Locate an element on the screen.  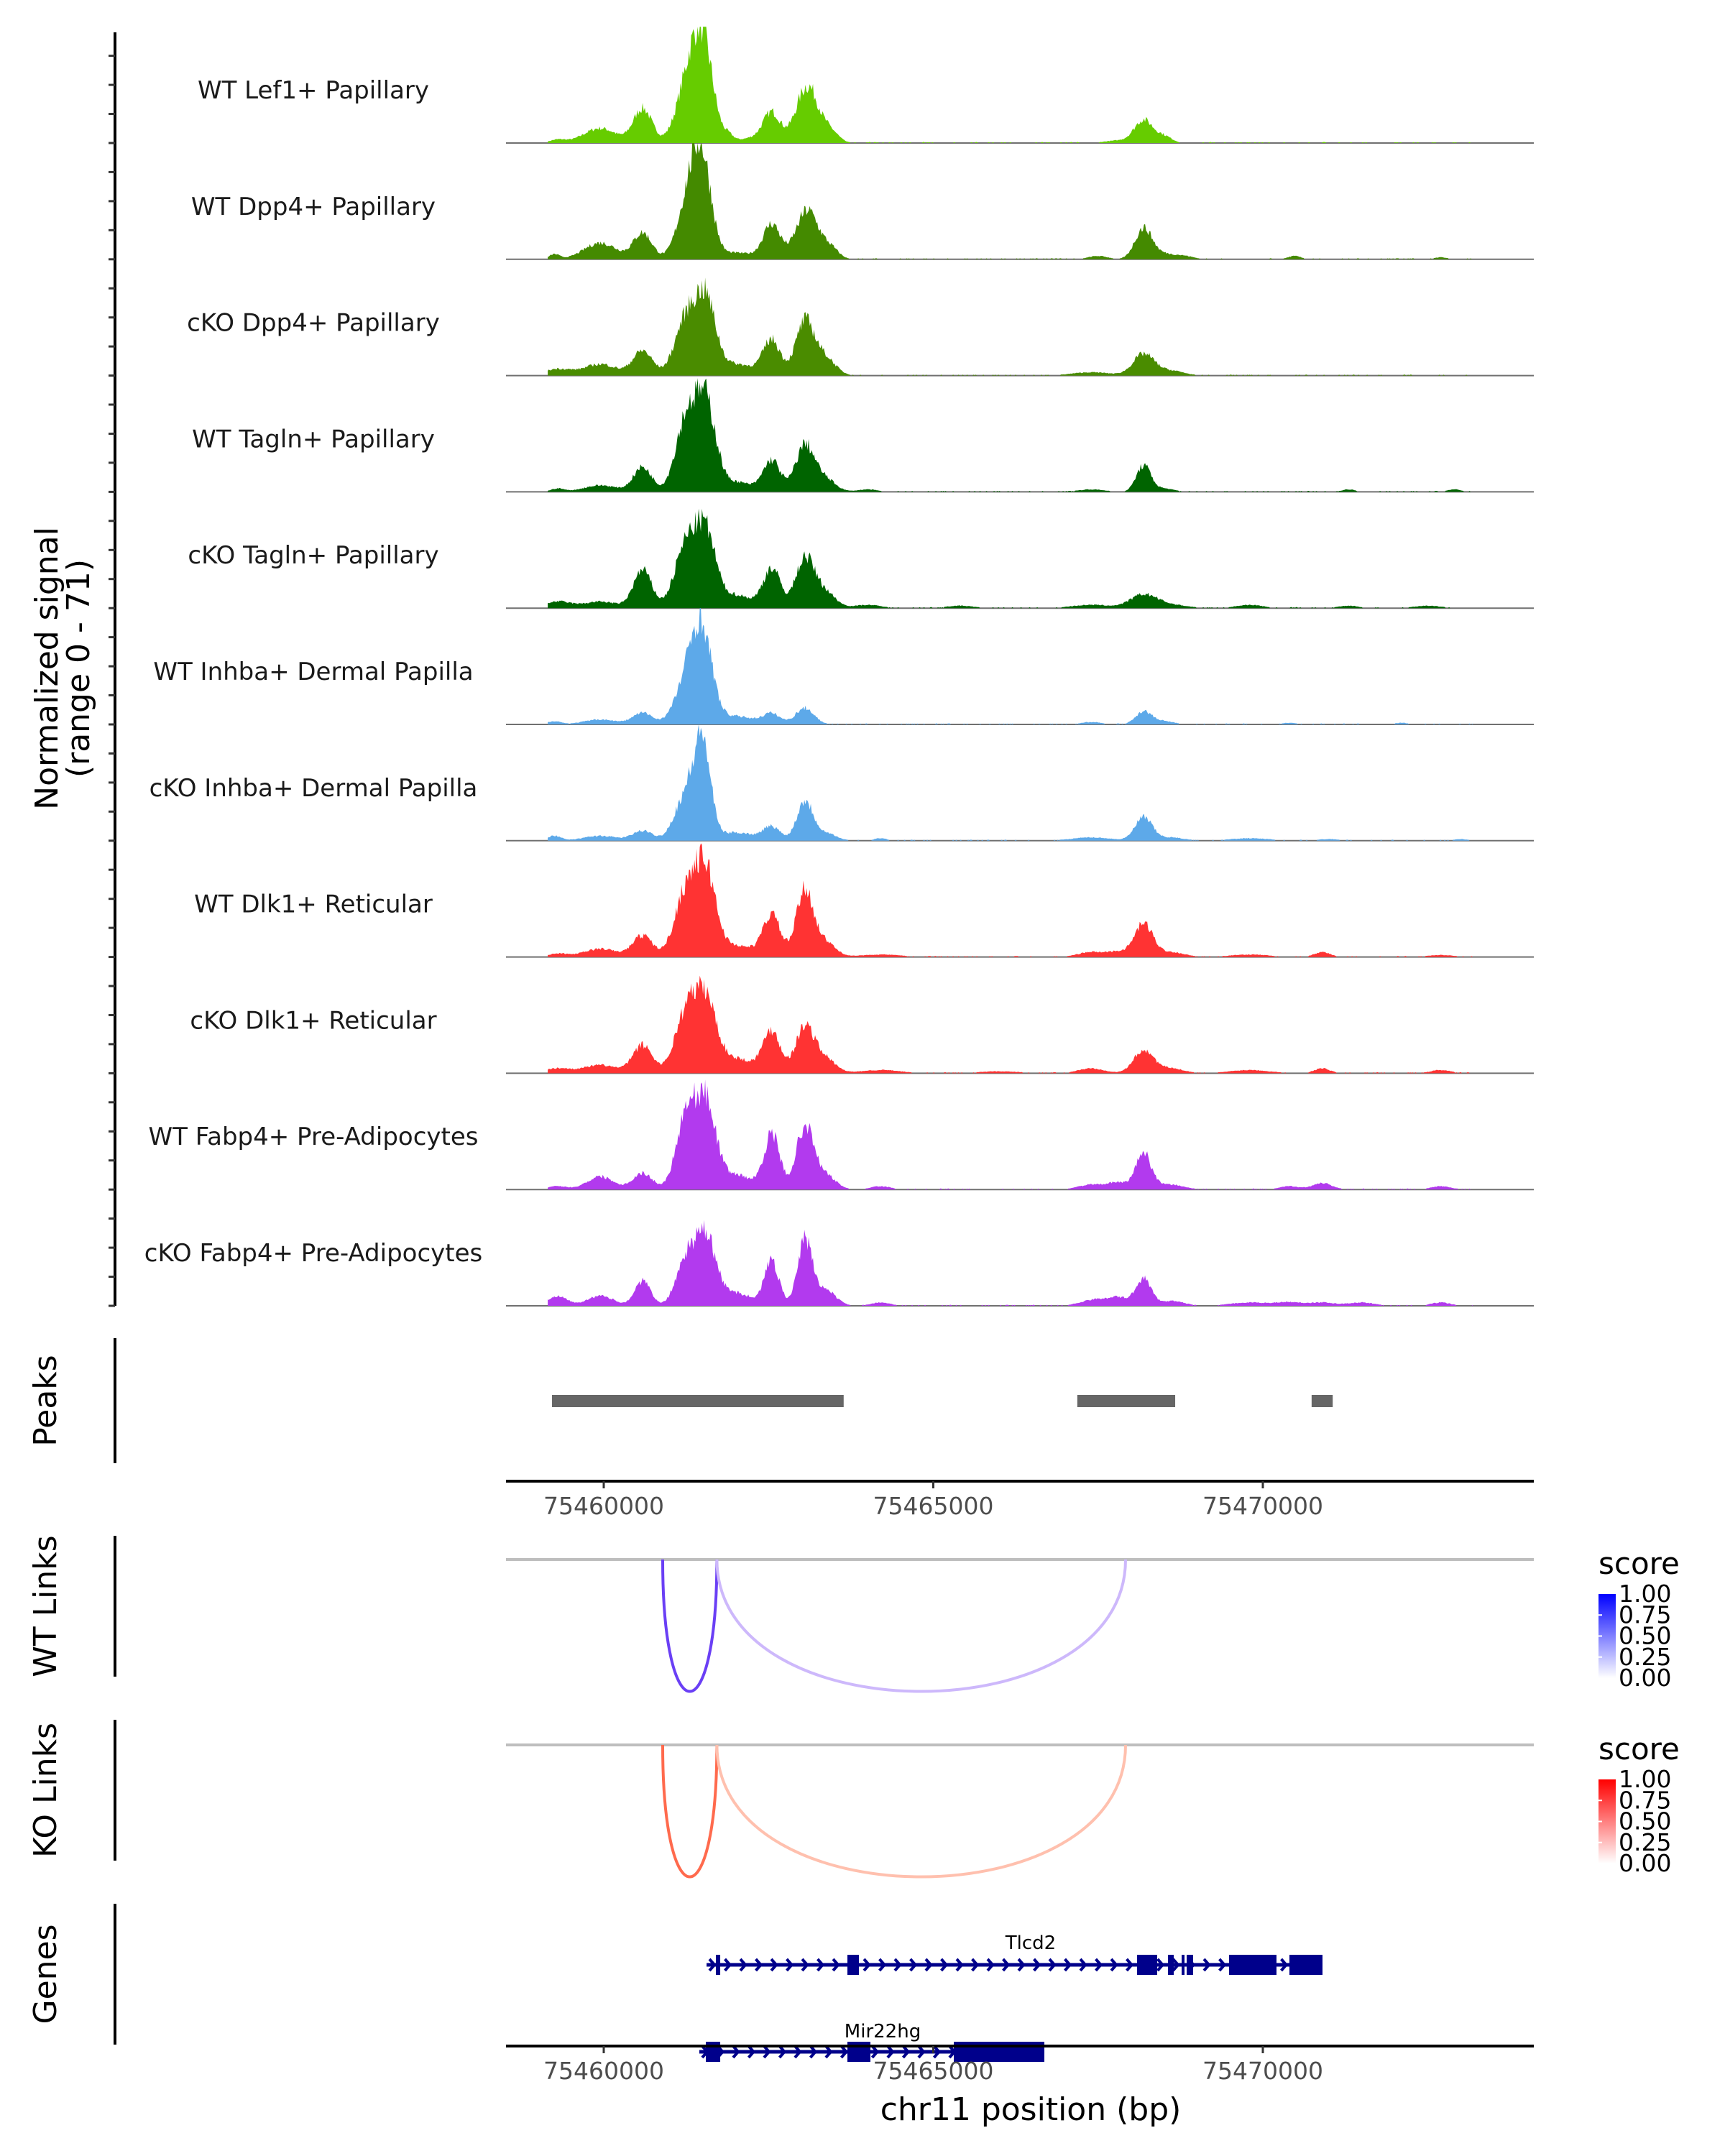
x-axis-top: 75460000 75465000 75470000 is located at coordinates (1020, 1500).